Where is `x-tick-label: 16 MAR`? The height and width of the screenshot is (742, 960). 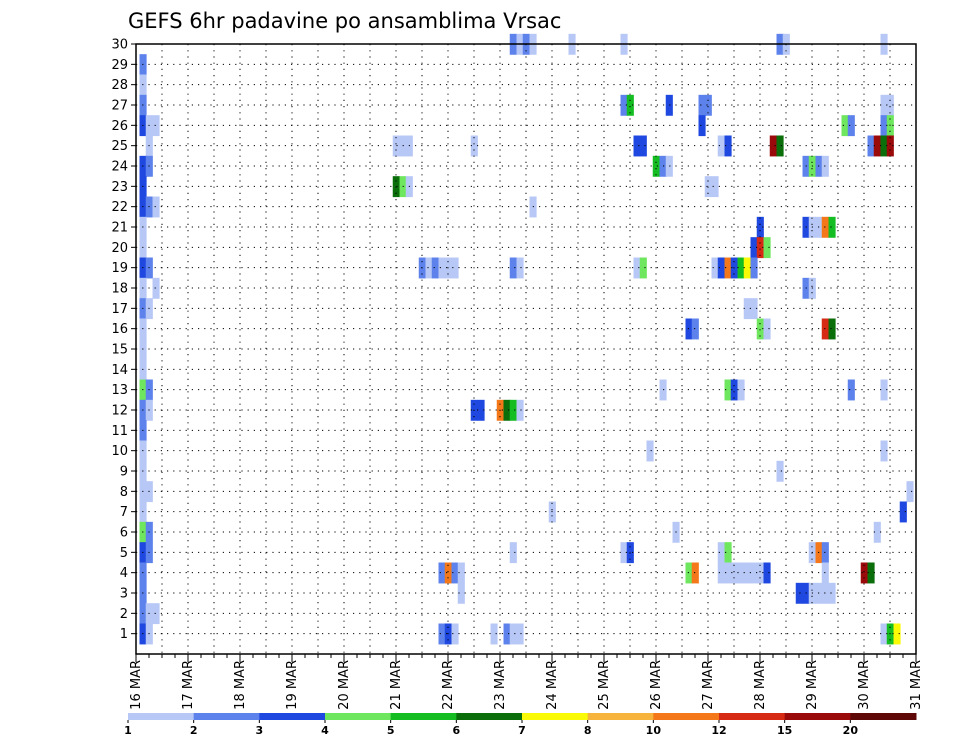
x-tick-label: 16 MAR is located at coordinates (136, 685).